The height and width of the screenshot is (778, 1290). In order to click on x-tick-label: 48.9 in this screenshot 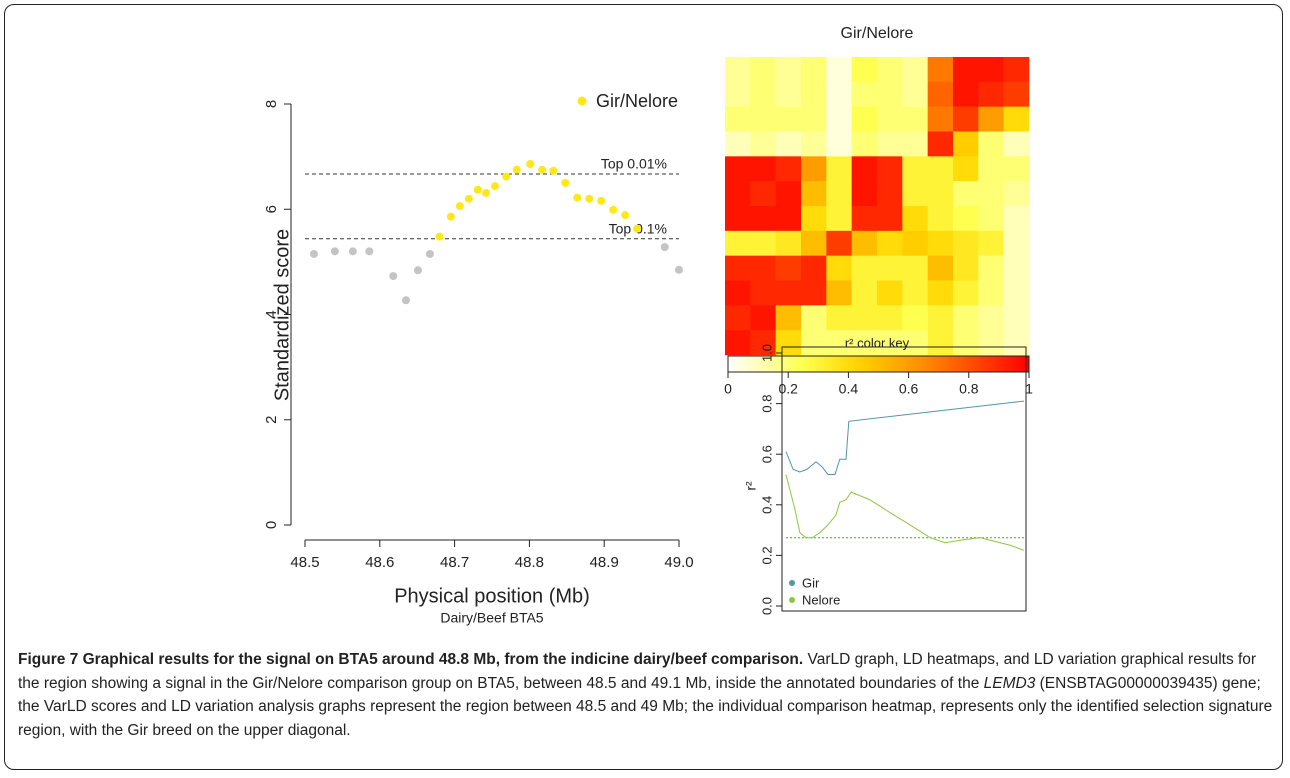, I will do `click(604, 562)`.